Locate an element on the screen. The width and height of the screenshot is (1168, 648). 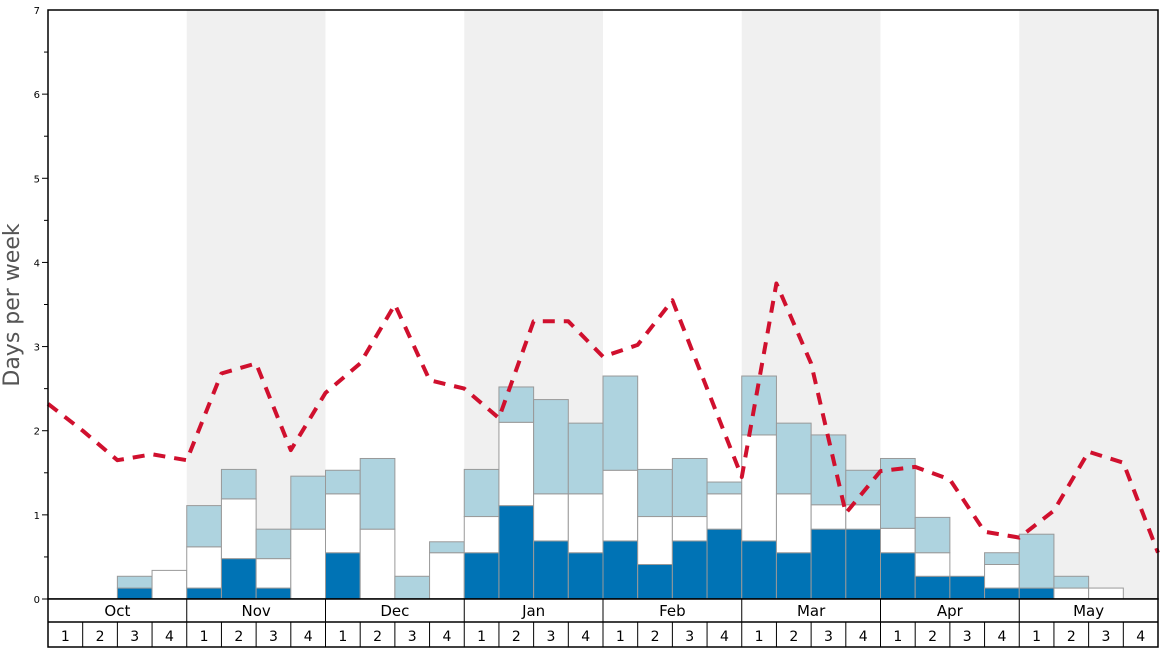
bar-light-w18 is located at coordinates (655, 493).